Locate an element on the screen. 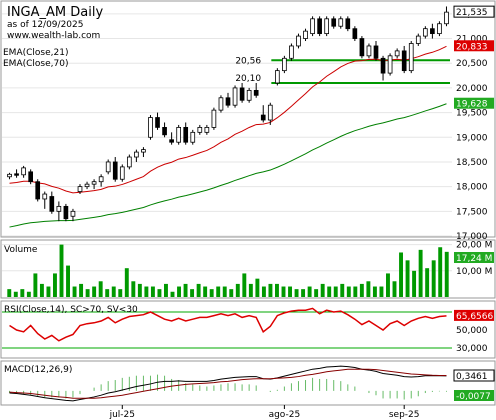 This screenshot has width=496, height=420. macd-hist-value: -0,0077 is located at coordinates (473, 397).